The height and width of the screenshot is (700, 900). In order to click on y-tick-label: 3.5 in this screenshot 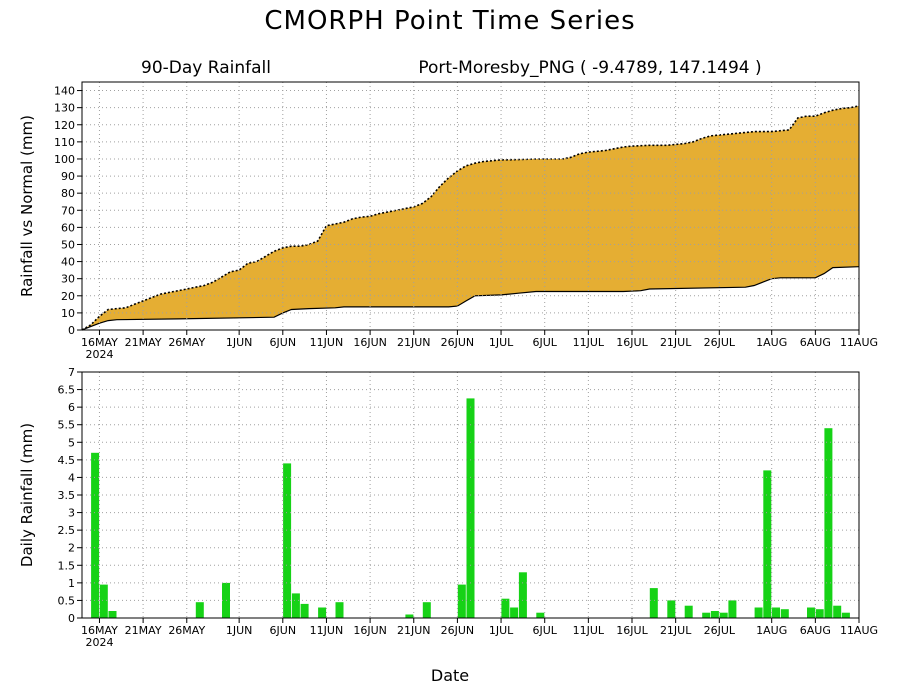, I will do `click(67, 495)`.